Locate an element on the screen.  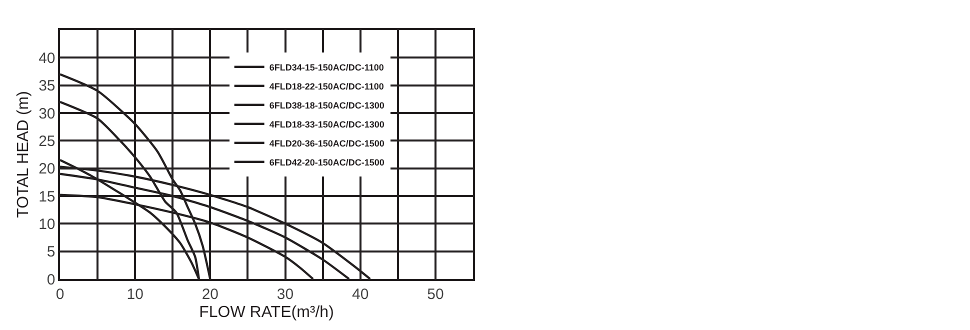
y-tick-label: 35 is located at coordinates (47, 86).